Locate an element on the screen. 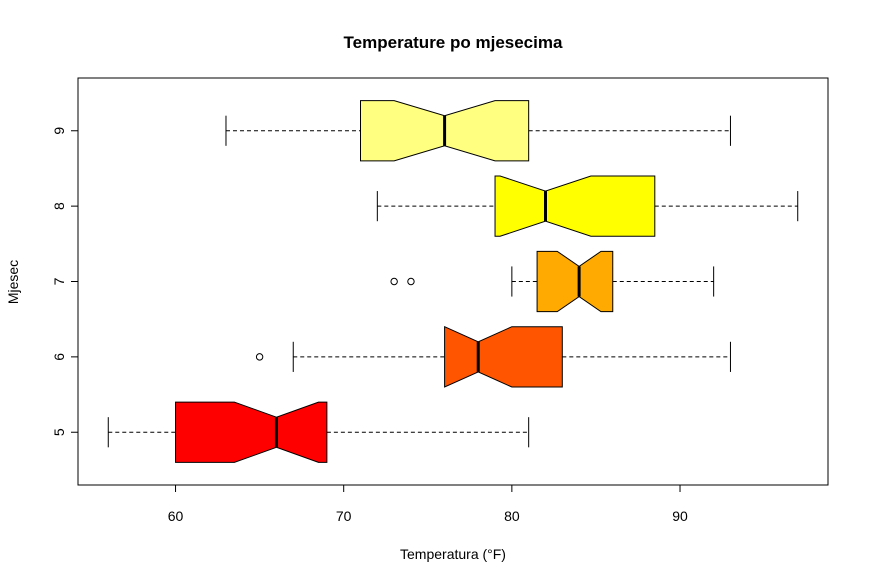 This screenshot has height=584, width=869. x-tick-label: 60 is located at coordinates (176, 516).